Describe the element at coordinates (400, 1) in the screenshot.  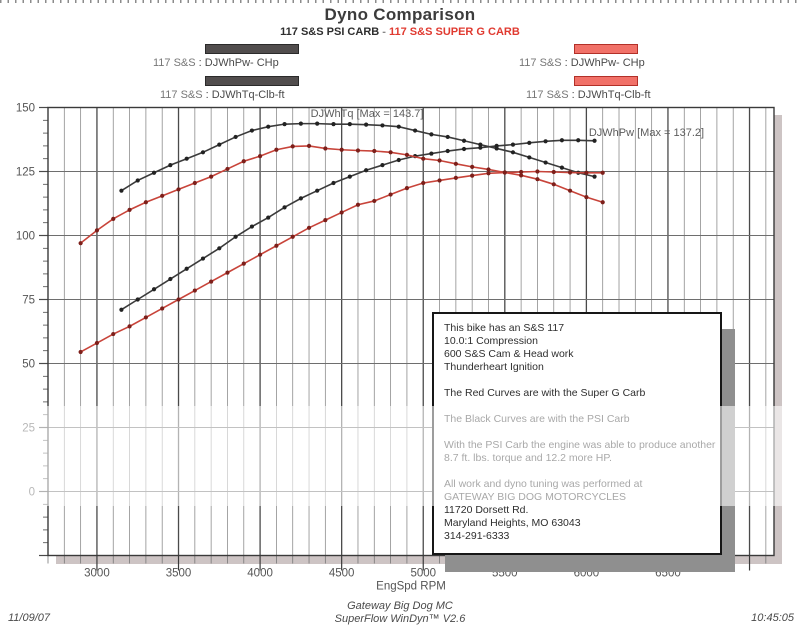
I see `scan-artifact-tick-row` at that location.